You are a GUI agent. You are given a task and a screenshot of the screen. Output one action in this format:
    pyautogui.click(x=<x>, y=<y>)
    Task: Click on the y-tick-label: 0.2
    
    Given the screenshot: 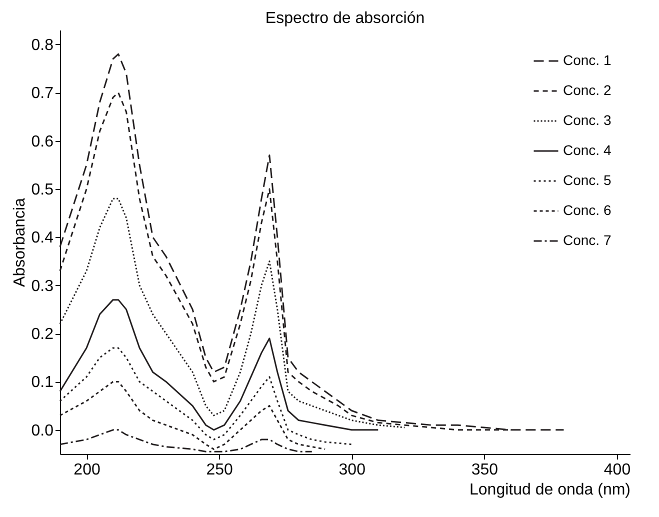 What is the action you would take?
    pyautogui.click(x=42, y=335)
    